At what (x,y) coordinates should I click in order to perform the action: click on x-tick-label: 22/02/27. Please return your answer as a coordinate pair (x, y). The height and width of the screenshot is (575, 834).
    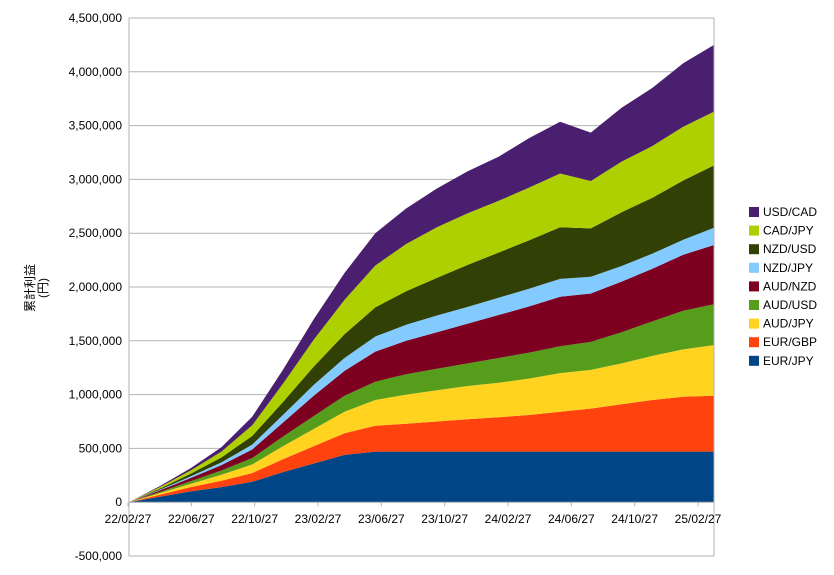
    Looking at the image, I should click on (128, 519).